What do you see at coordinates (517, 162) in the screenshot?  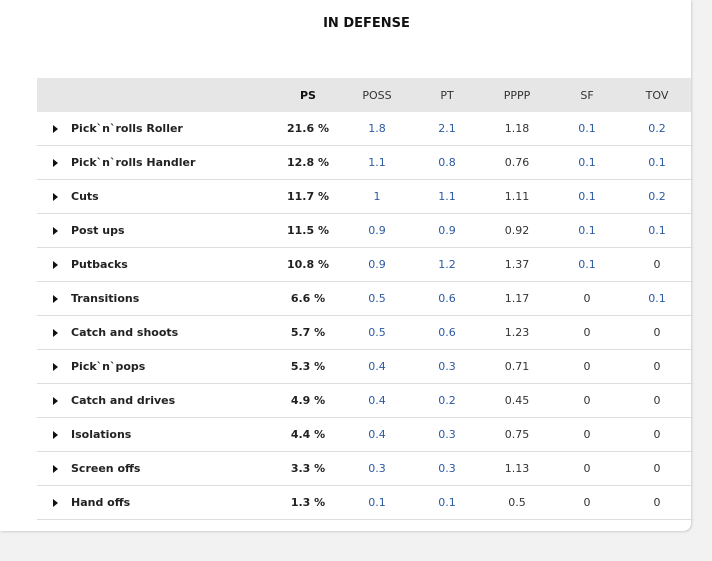 I see `row-pppp-value: 0.76` at bounding box center [517, 162].